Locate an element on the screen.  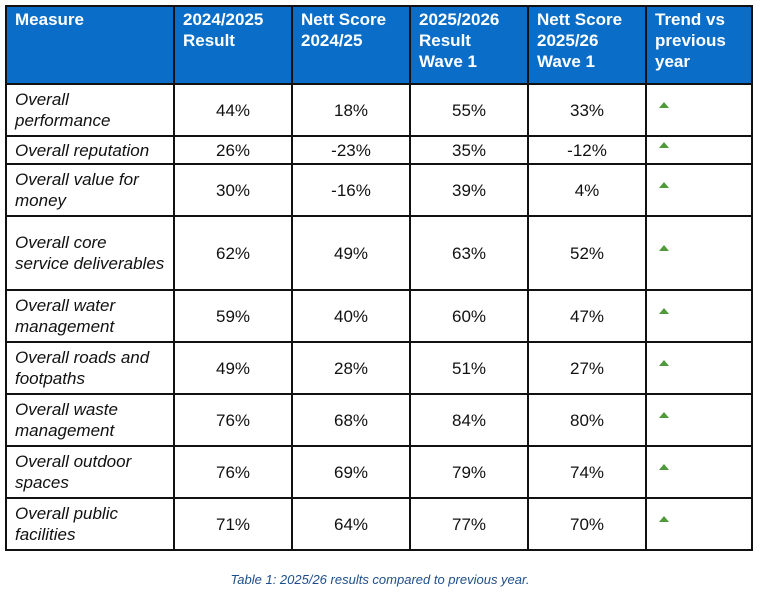
measure-cell: Overall performance is located at coordinates (90, 110).